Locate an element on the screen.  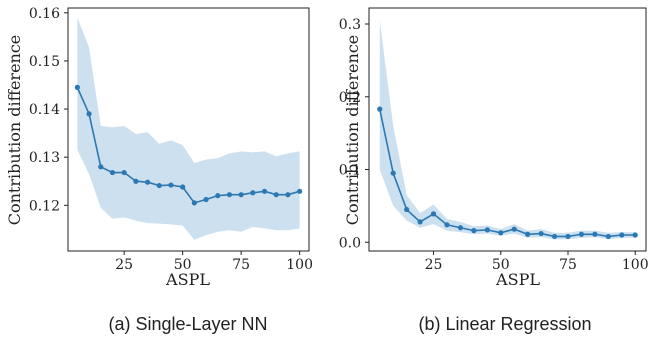
y-tick-label-b-3: 0.3 is located at coordinates (350, 25).